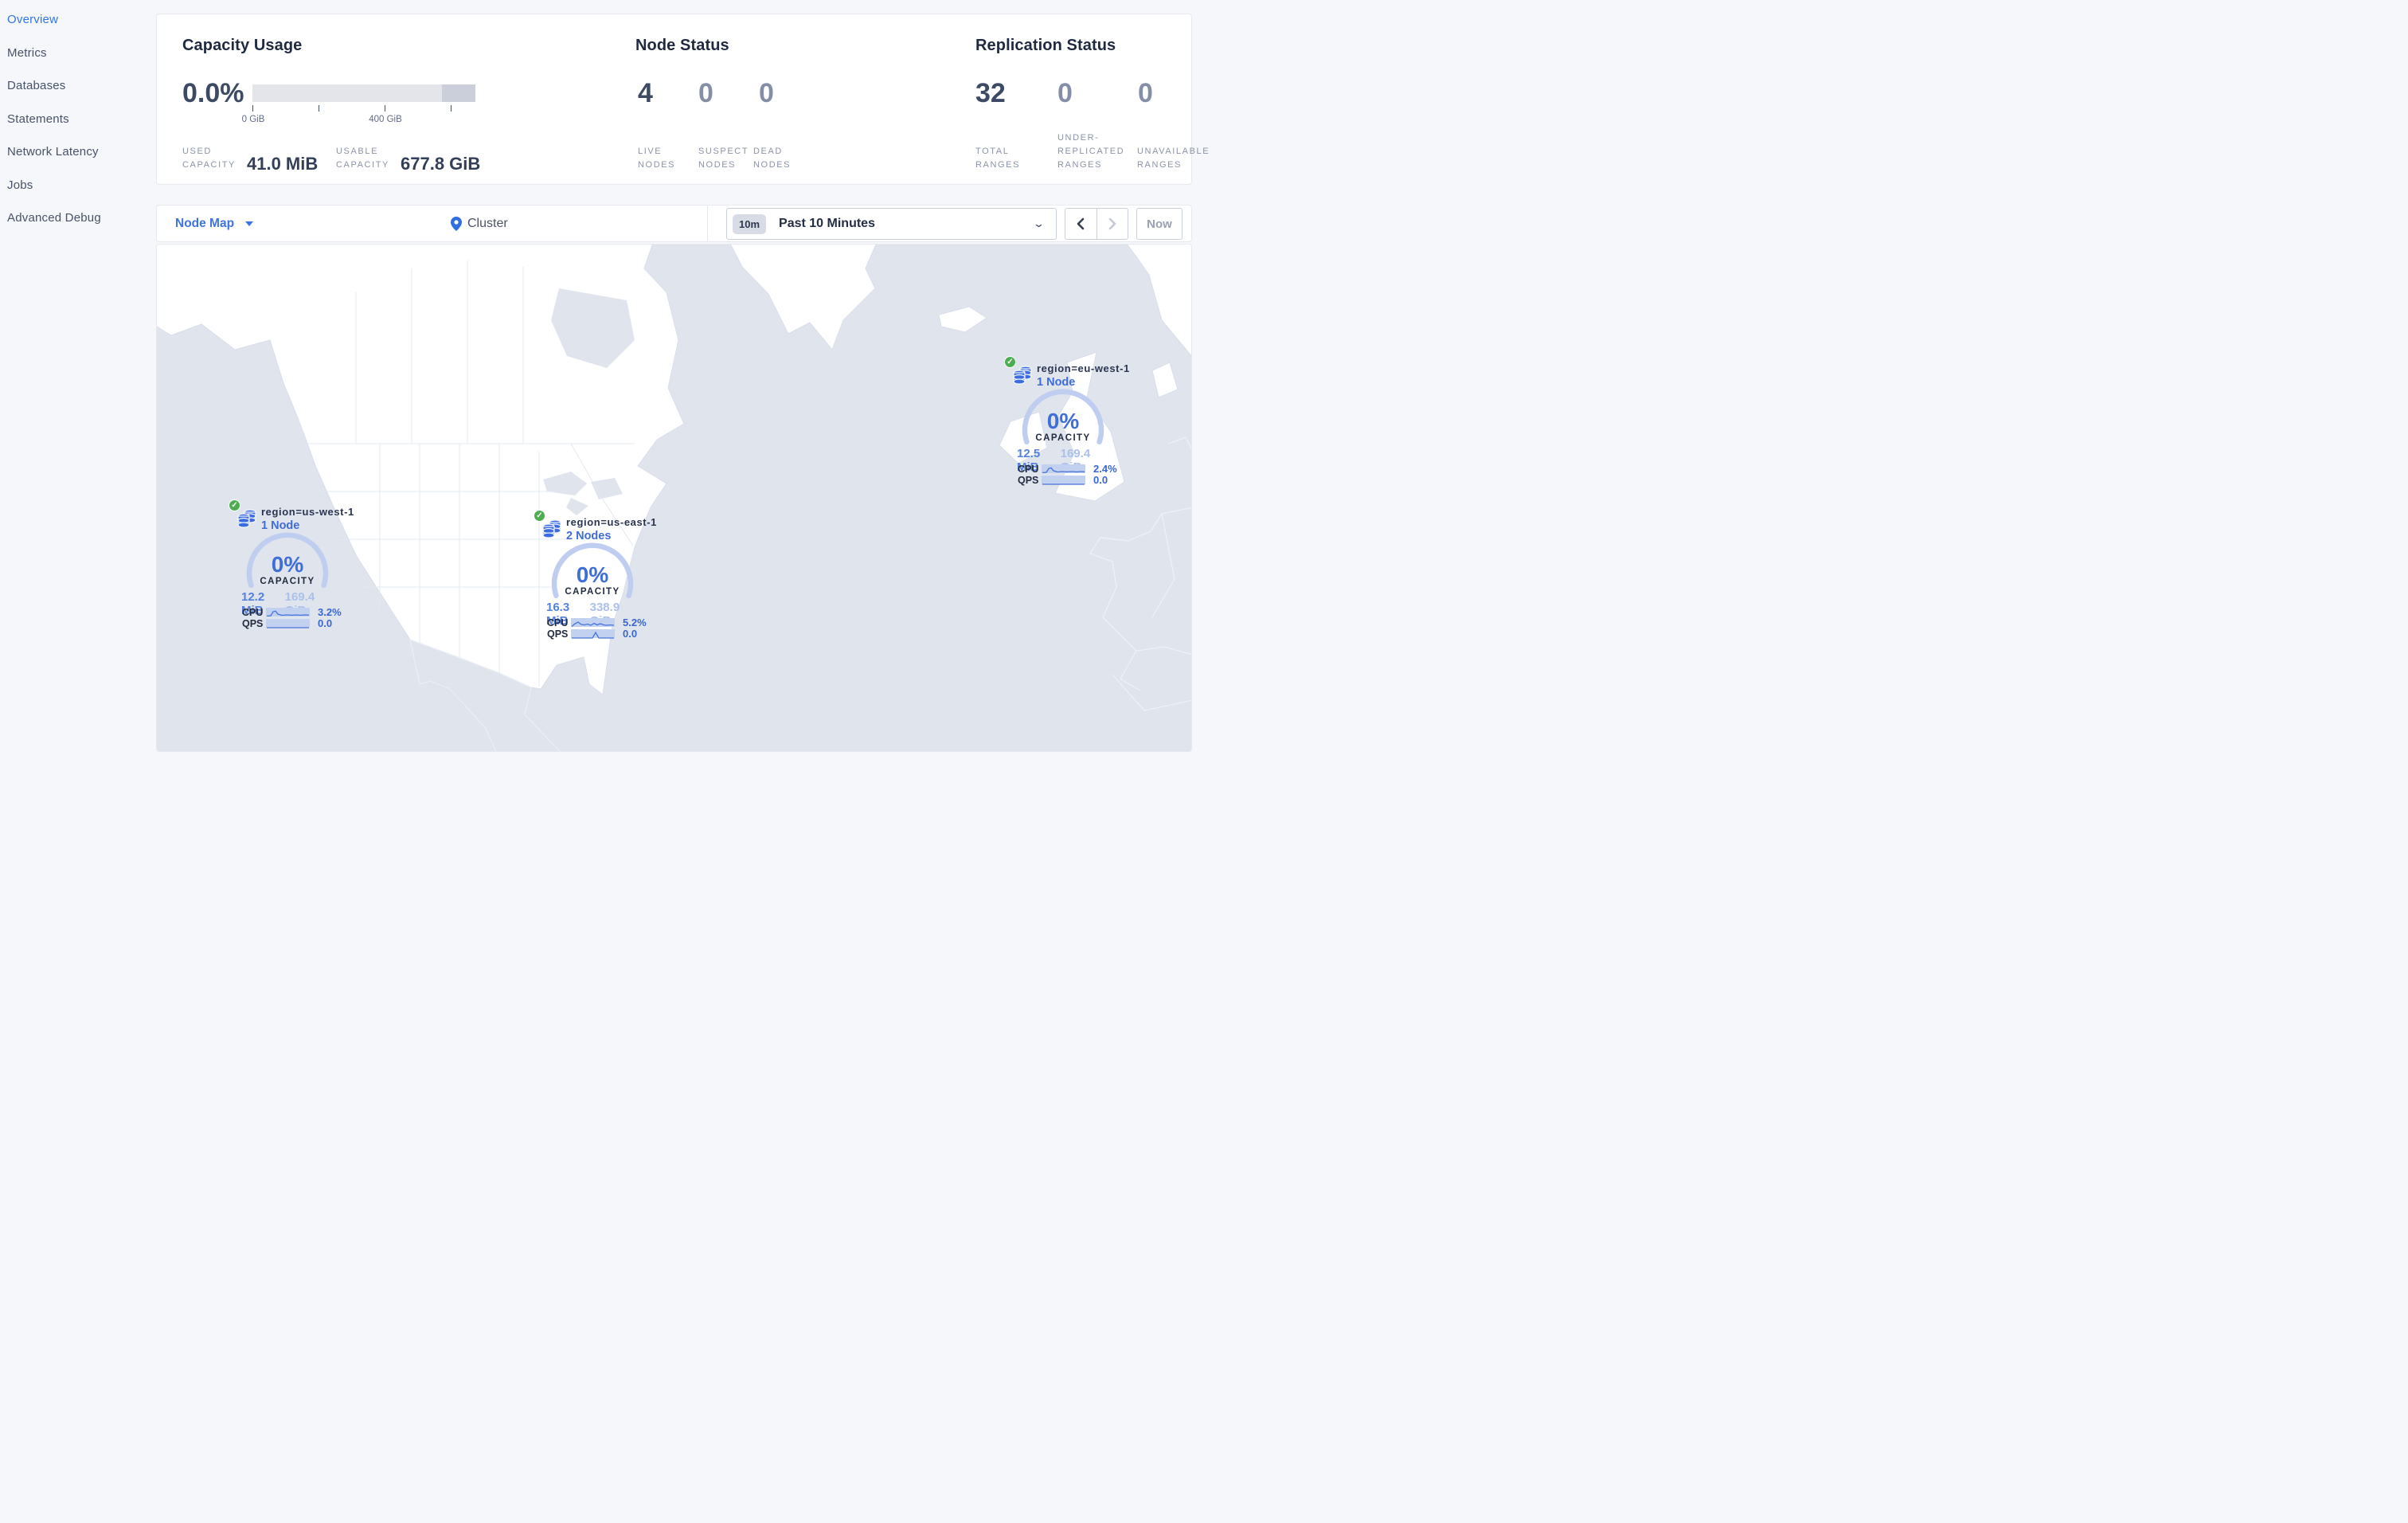  What do you see at coordinates (27, 52) in the screenshot?
I see `sidebar-item-metrics: Metrics` at bounding box center [27, 52].